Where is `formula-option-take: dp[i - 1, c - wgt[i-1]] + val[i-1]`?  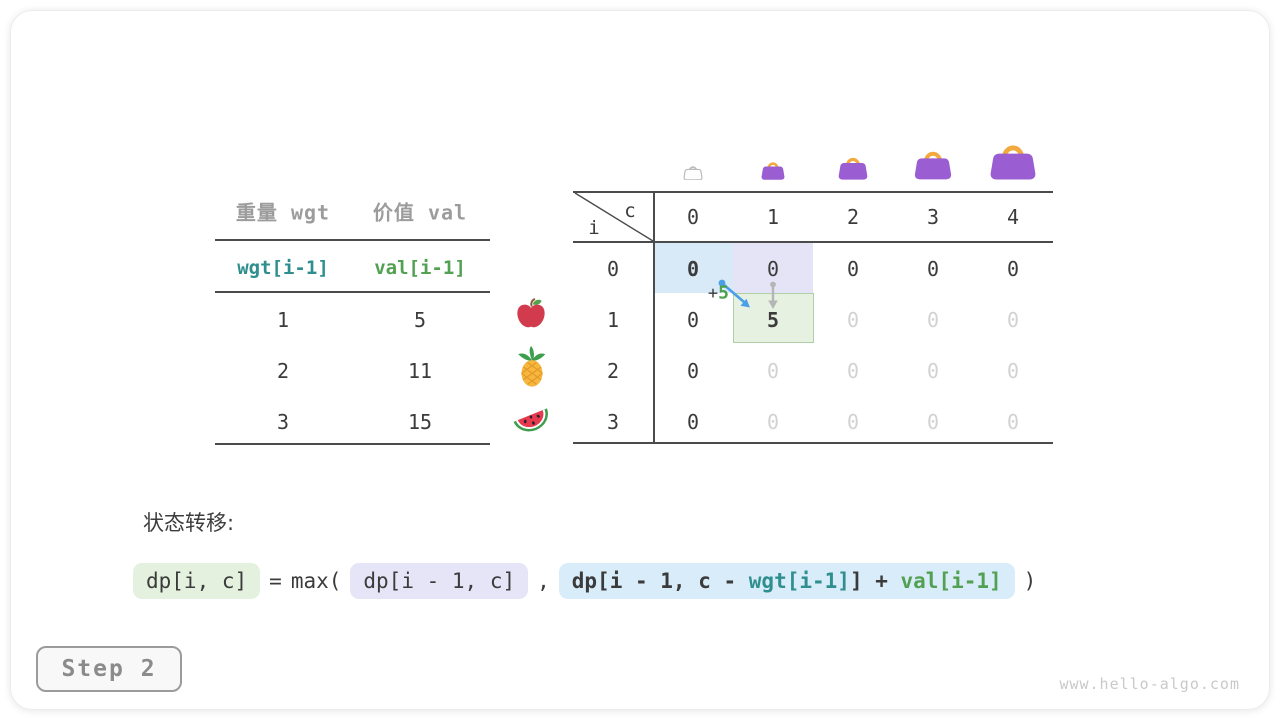
formula-option-take: dp[i - 1, c - wgt[i-1]] + val[i-1] is located at coordinates (786, 581).